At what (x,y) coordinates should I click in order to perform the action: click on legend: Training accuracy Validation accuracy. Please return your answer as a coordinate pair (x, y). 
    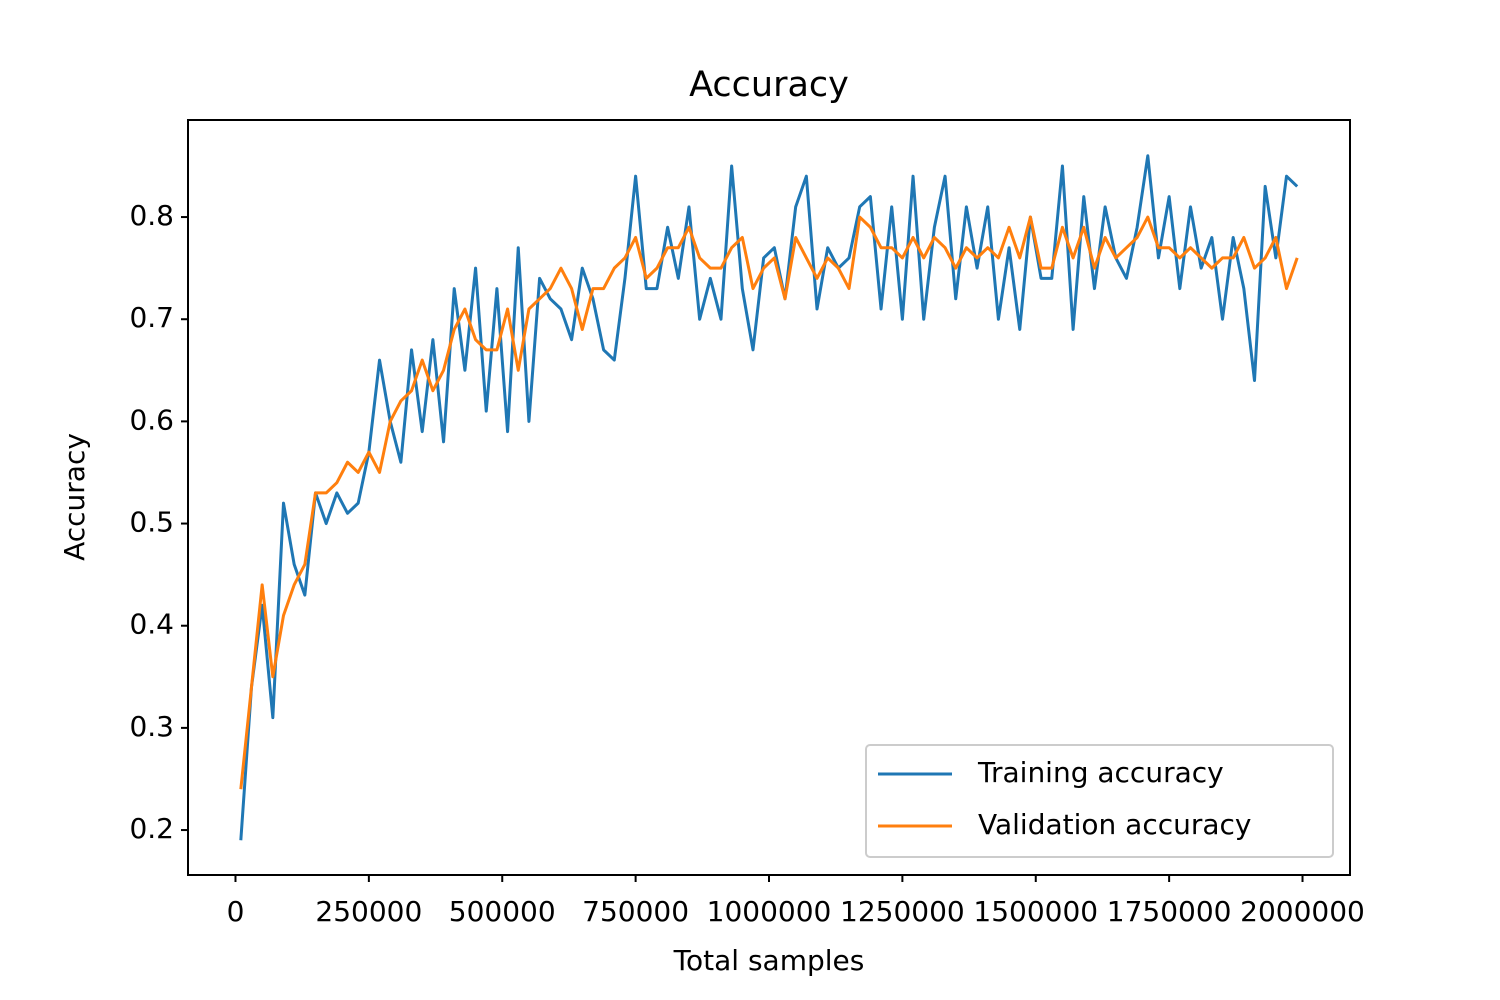
    Looking at the image, I should click on (1099, 801).